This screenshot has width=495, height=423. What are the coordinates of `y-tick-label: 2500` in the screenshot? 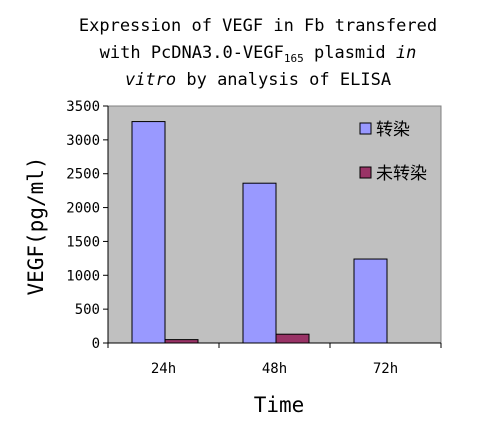 It's located at (83, 175).